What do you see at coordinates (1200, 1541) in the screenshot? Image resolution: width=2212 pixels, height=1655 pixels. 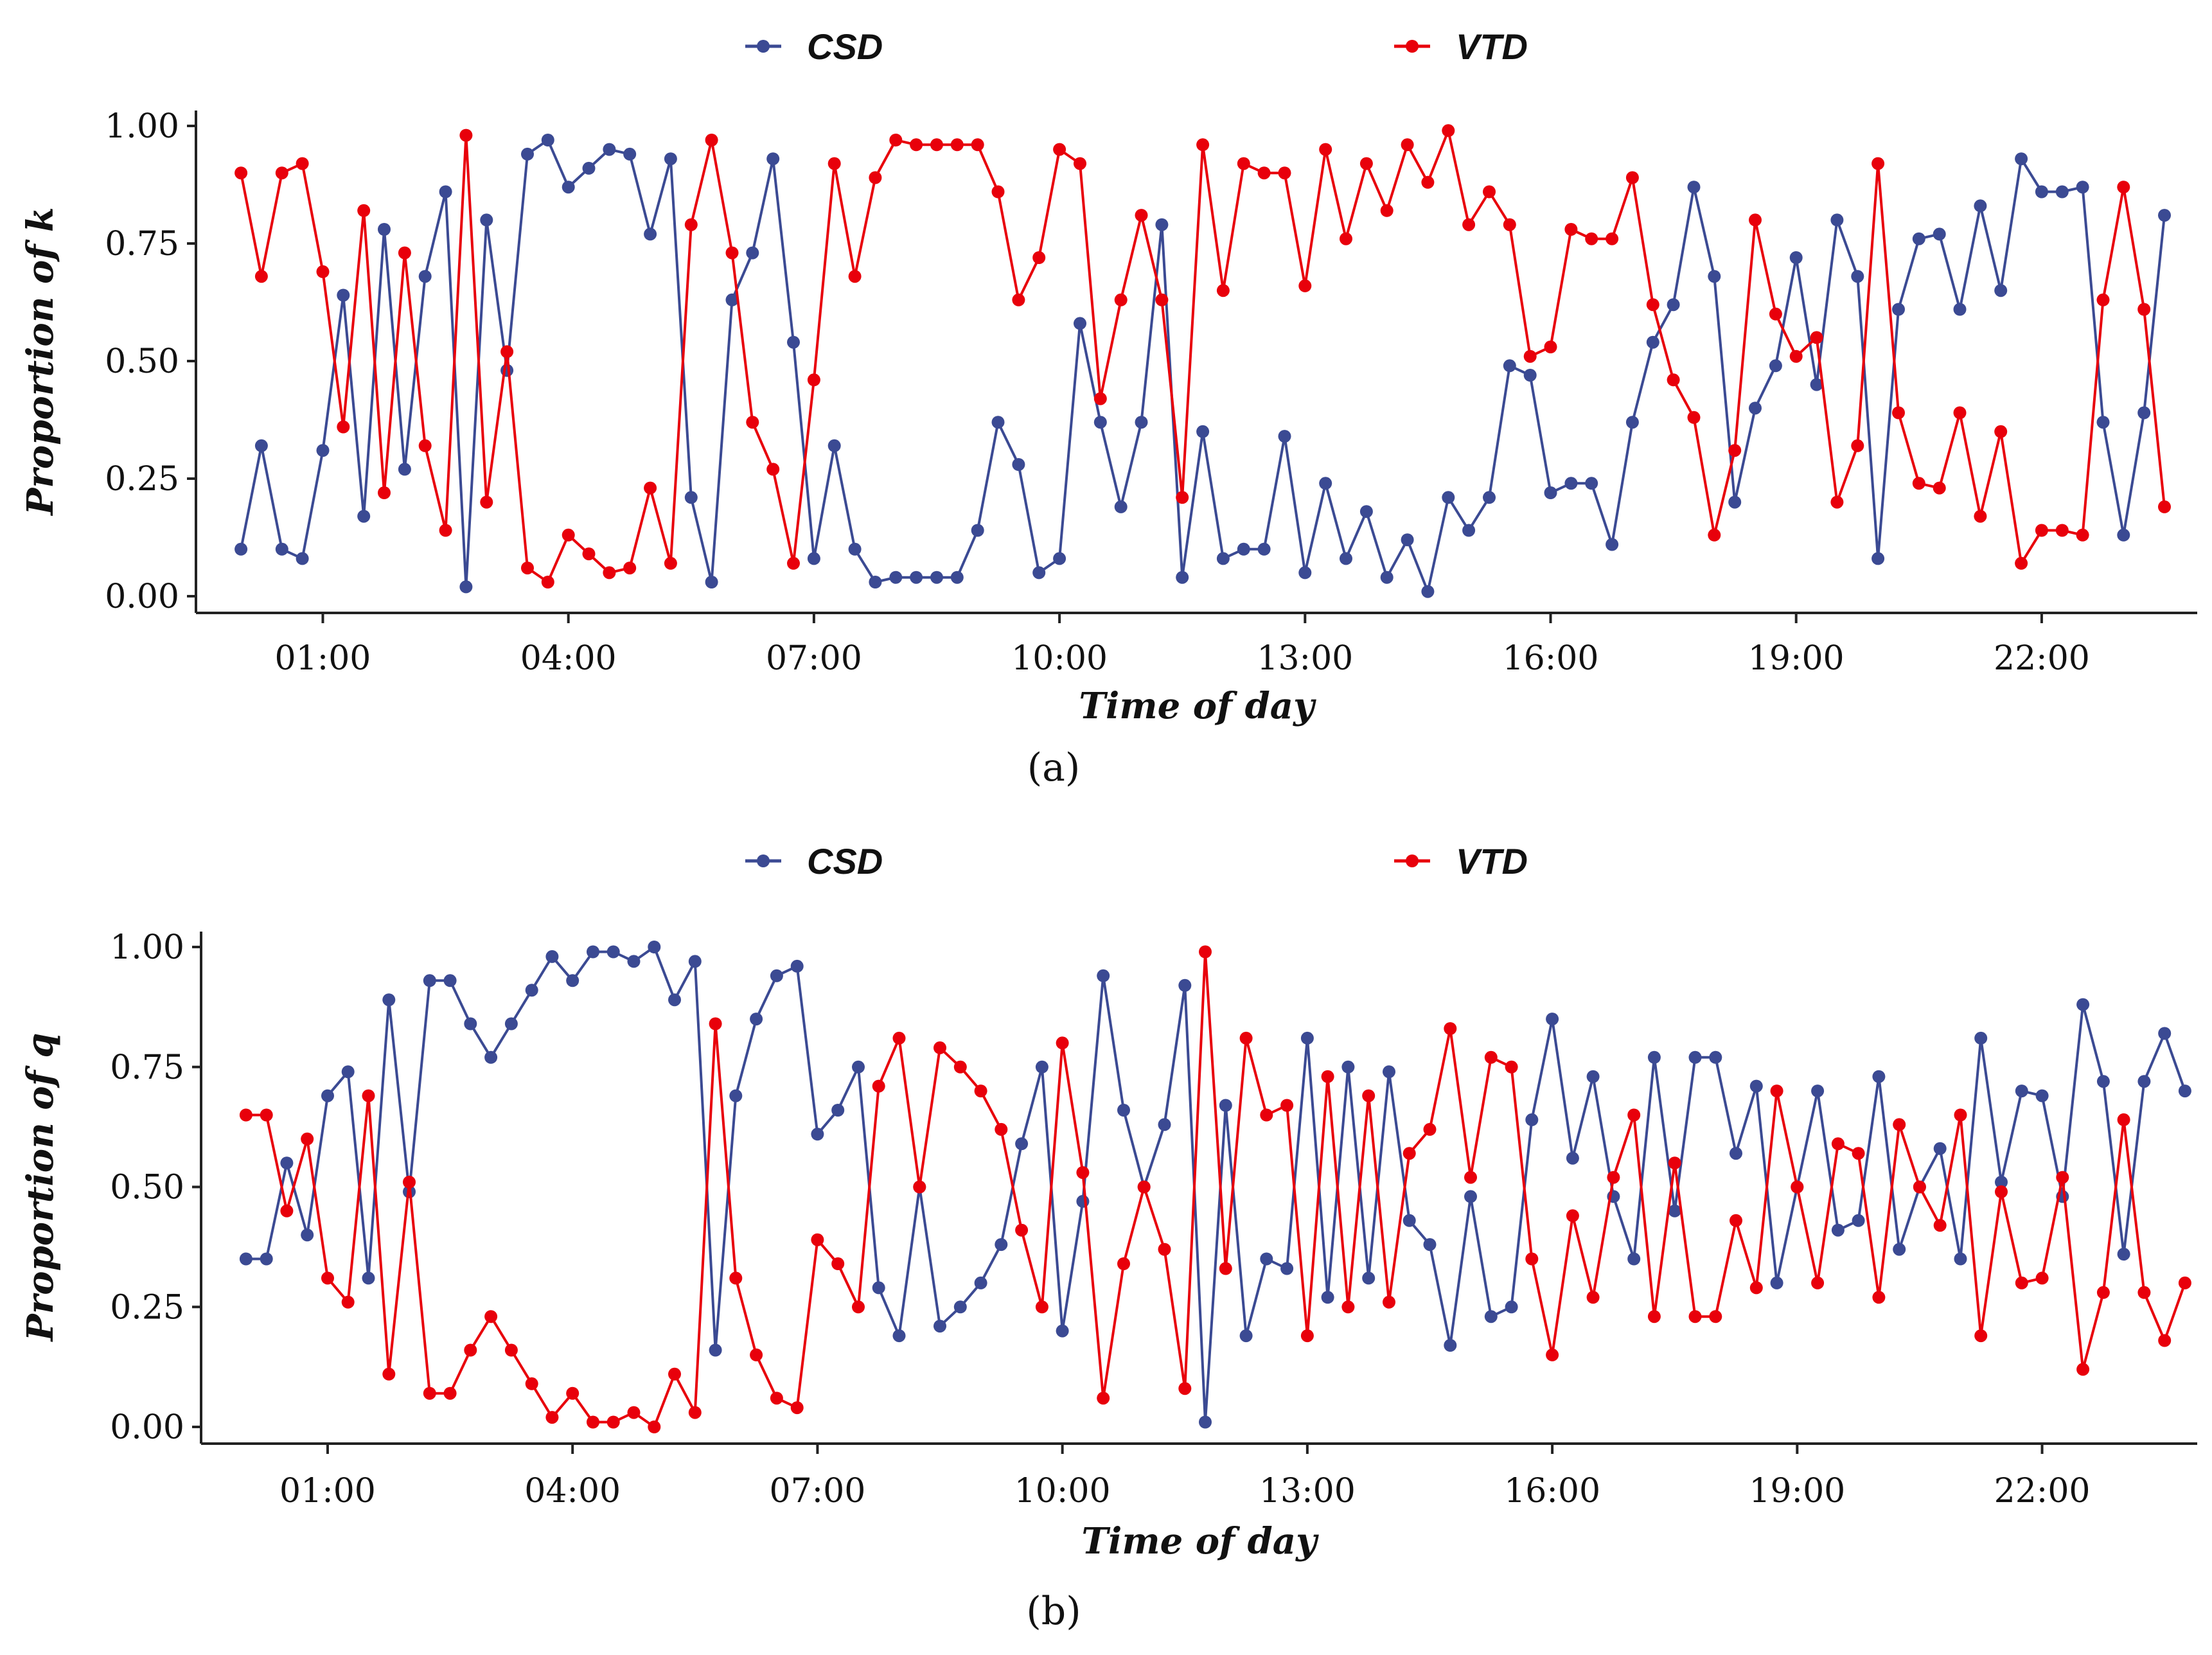 I see `chart-b-x-title: Time of day` at bounding box center [1200, 1541].